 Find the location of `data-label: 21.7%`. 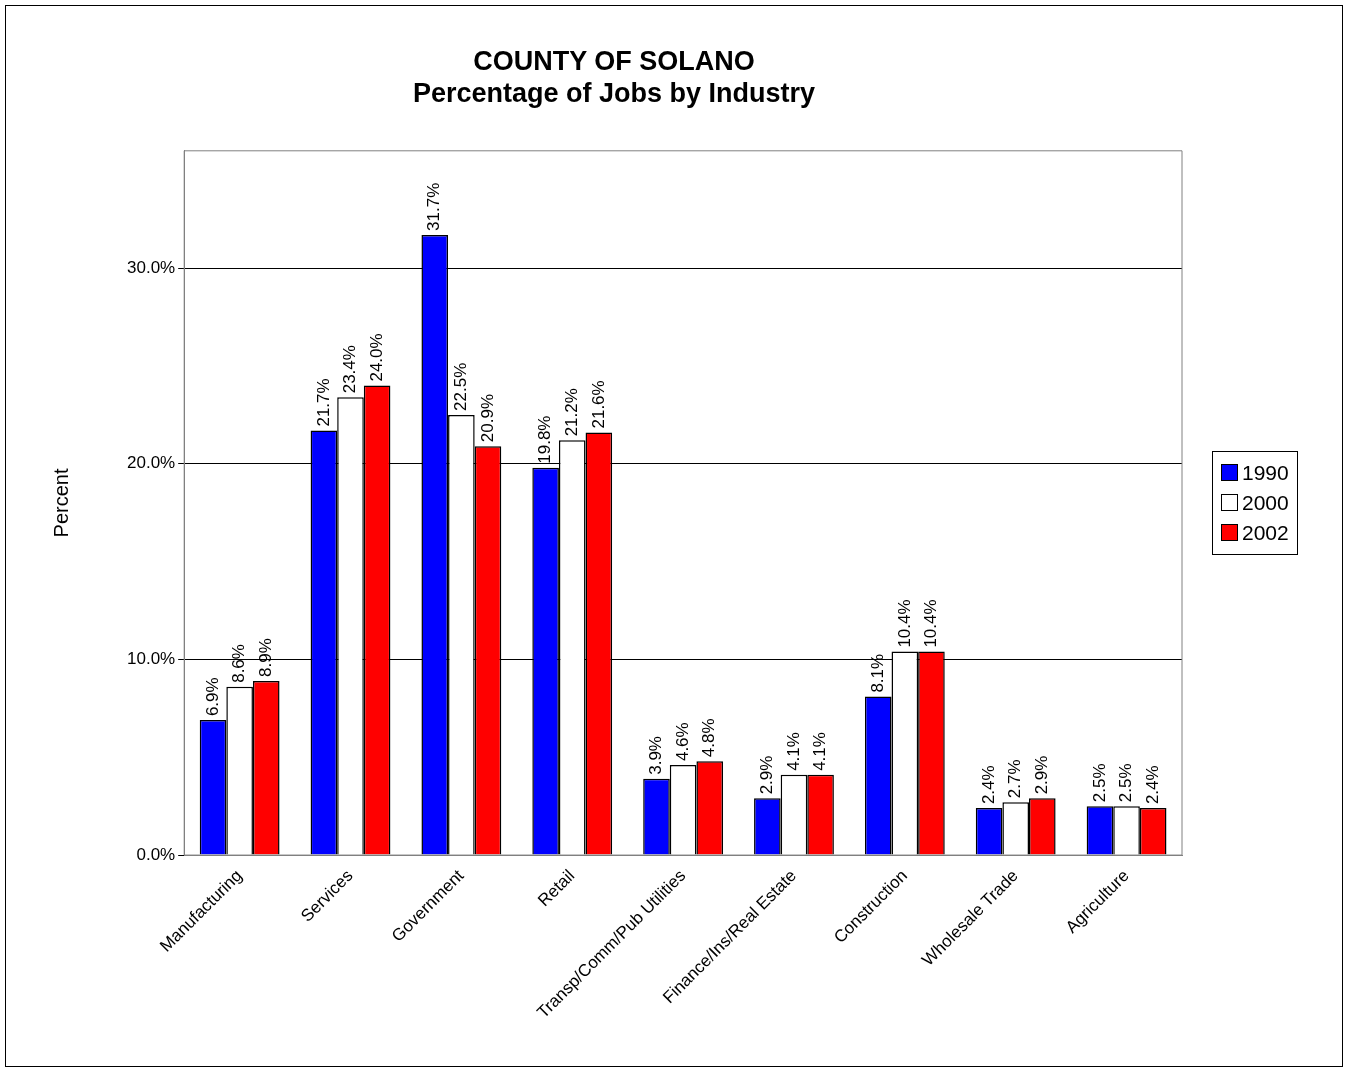

data-label: 21.7% is located at coordinates (323, 402).